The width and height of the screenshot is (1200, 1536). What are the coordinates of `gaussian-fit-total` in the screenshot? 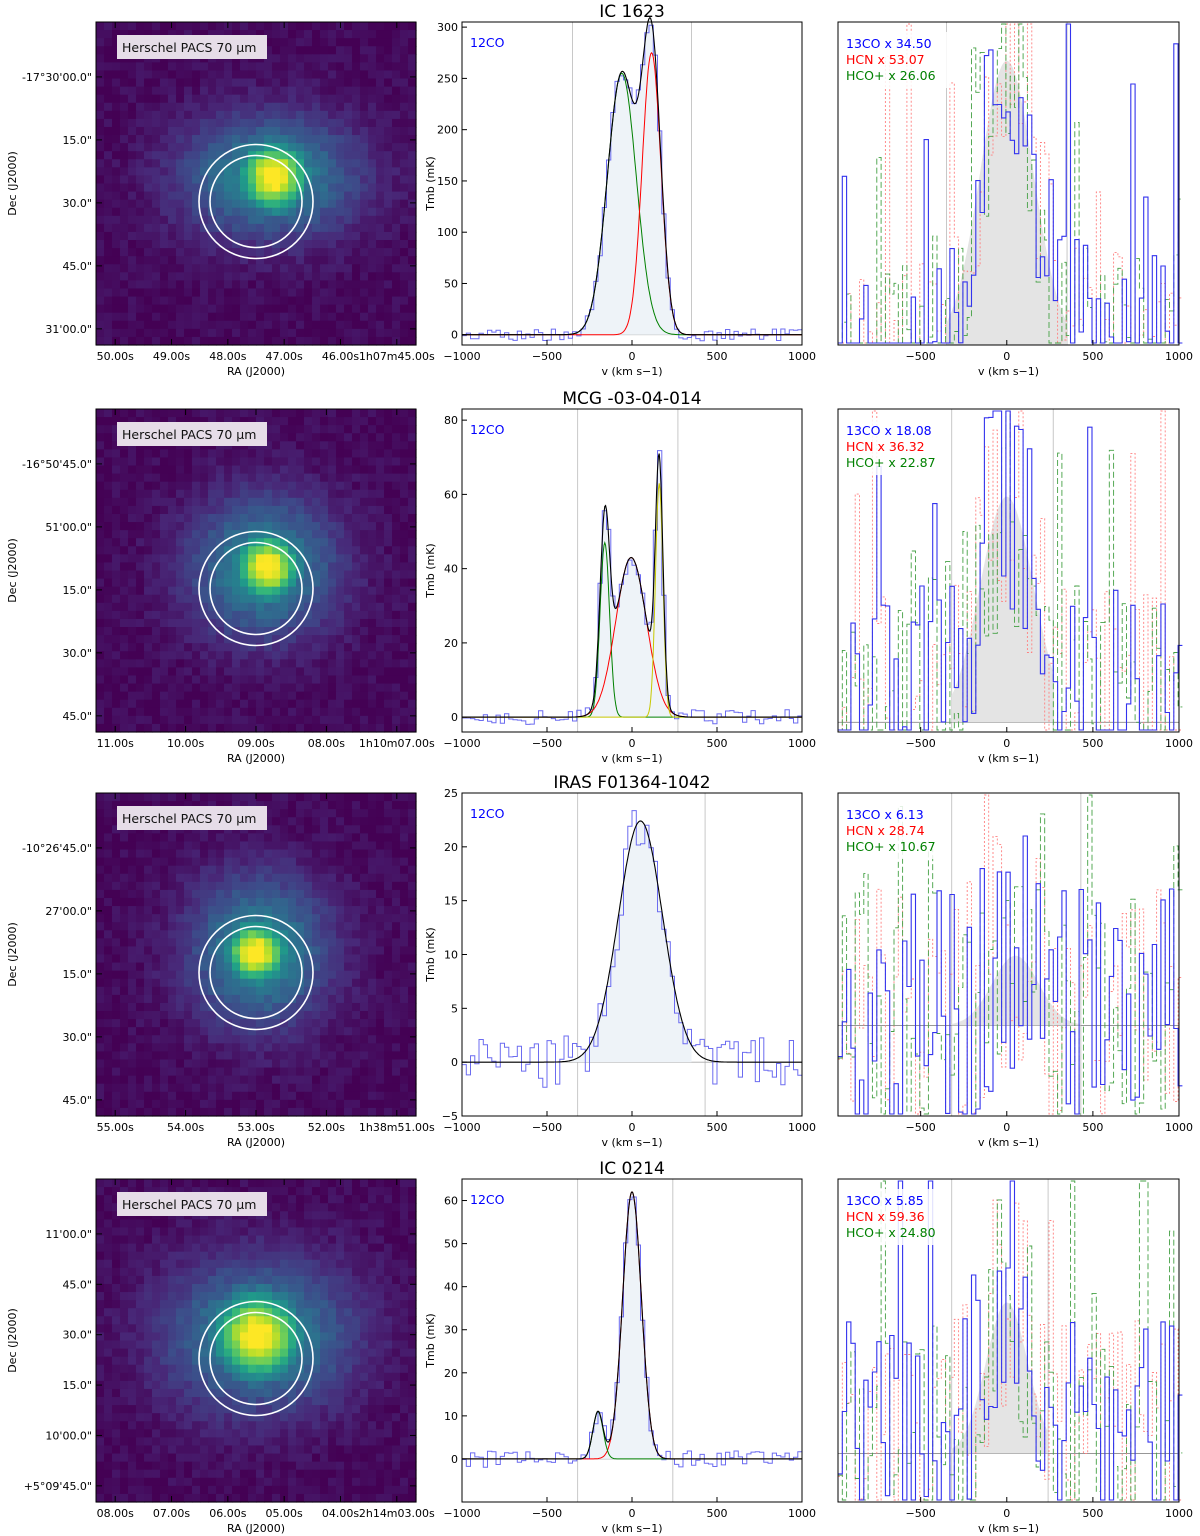 It's located at (632, 585).